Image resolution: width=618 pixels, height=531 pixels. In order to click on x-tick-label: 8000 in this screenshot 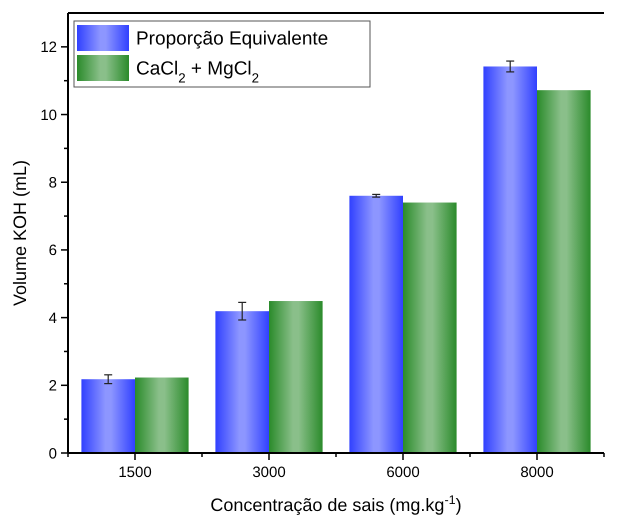, I will do `click(537, 472)`.